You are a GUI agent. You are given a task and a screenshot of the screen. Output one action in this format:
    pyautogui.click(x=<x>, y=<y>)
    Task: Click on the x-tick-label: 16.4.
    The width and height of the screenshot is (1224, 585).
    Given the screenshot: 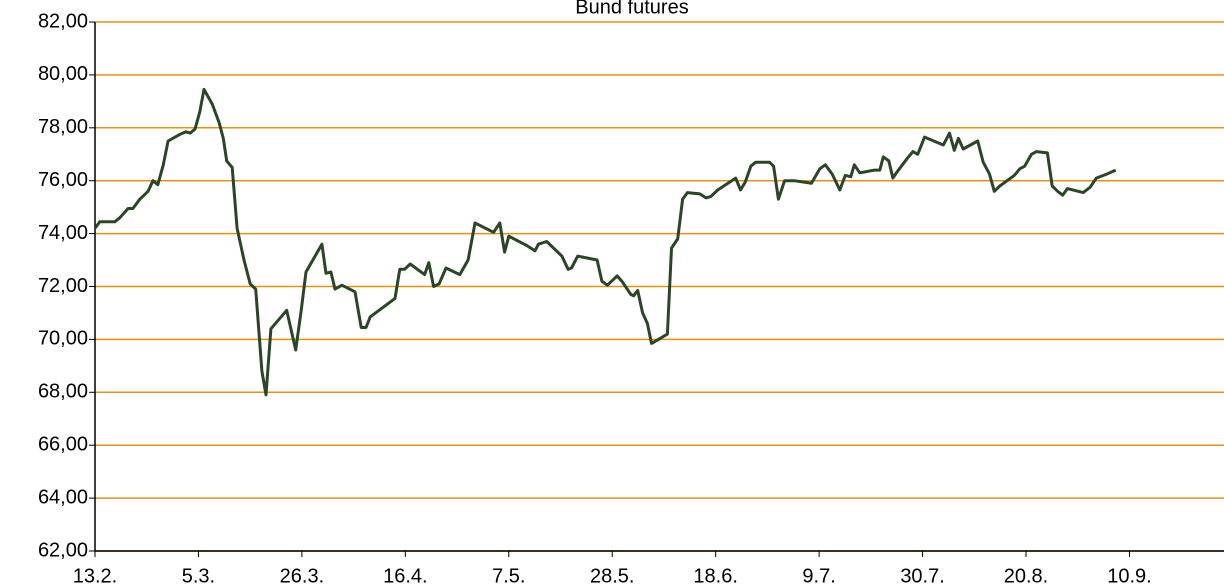 What is the action you would take?
    pyautogui.click(x=405, y=575)
    